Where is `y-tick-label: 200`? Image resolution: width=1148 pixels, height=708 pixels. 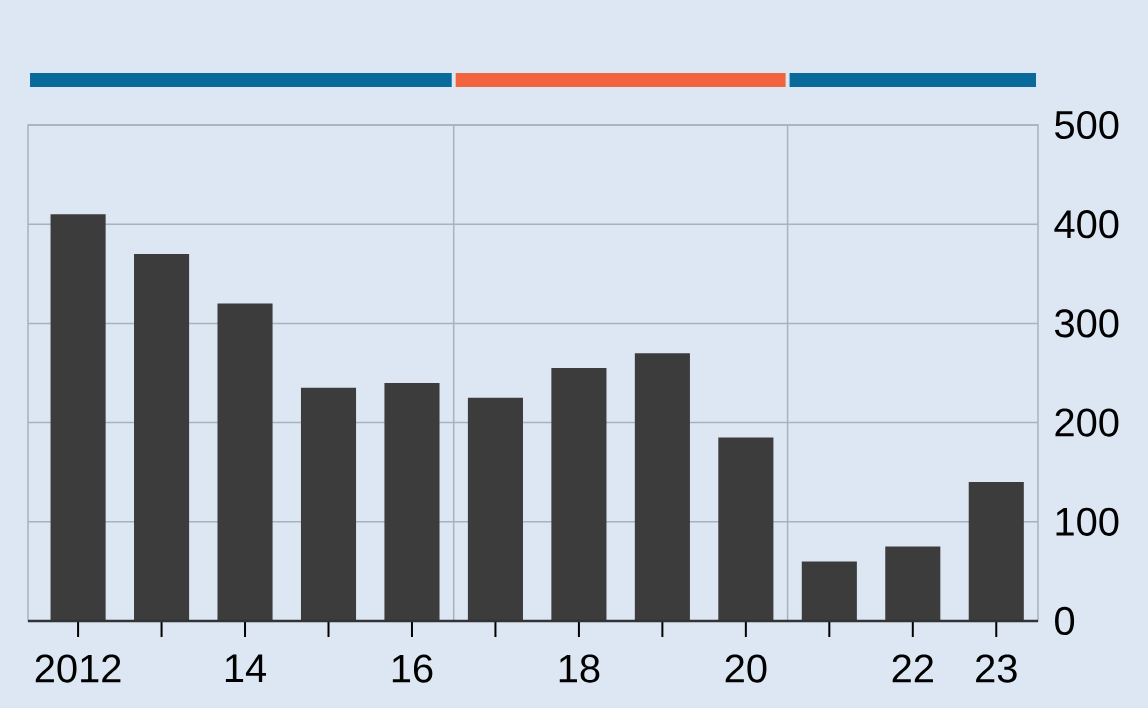 y-tick-label: 200 is located at coordinates (1087, 422).